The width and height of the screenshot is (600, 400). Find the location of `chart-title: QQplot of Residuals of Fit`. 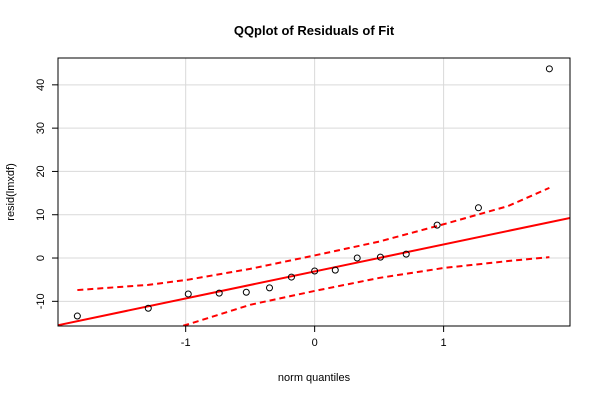

chart-title: QQplot of Residuals of Fit is located at coordinates (314, 30).